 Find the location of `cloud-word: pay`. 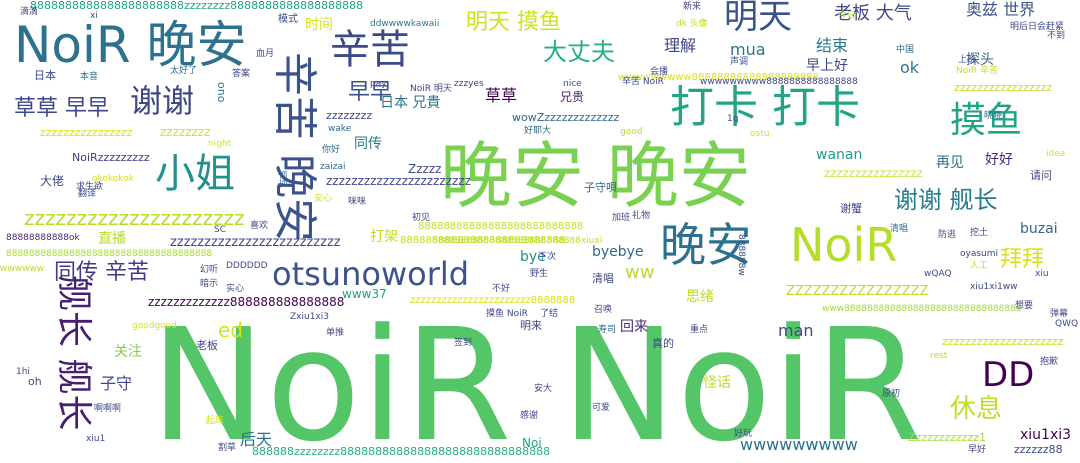

cloud-word: pay is located at coordinates (378, 84).